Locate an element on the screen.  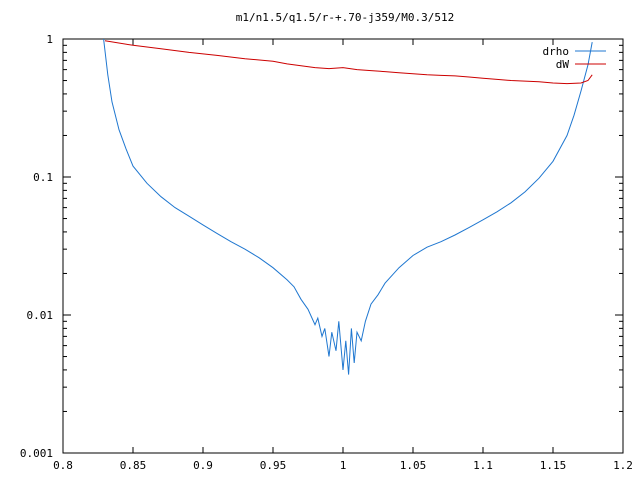
x-tick-label: 1.05 is located at coordinates (413, 465).